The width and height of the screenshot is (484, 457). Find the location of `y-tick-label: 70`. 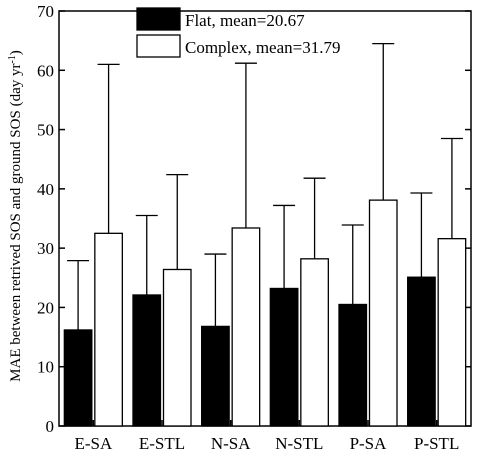

y-tick-label: 70 is located at coordinates (45, 11).